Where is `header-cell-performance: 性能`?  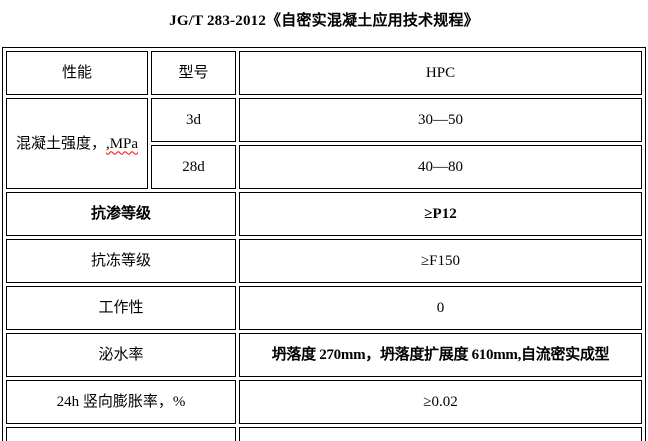
header-cell-performance: 性能 is located at coordinates (77, 73).